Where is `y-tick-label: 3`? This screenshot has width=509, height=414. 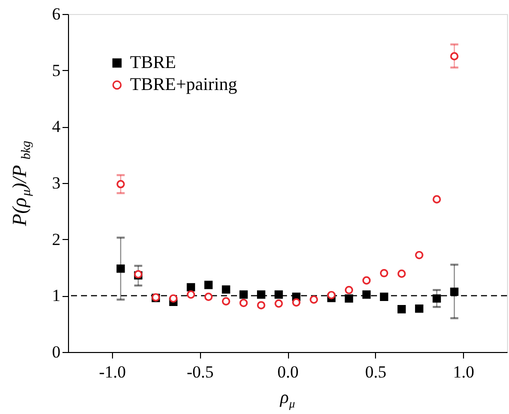
y-tick-label: 3 is located at coordinates (56, 183).